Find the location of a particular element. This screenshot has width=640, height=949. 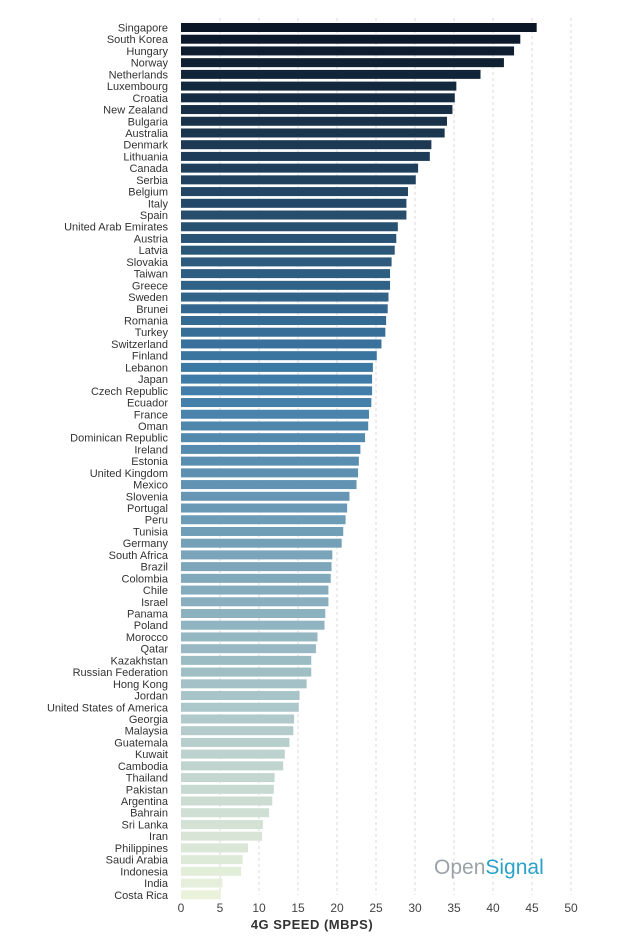

category-label: Cambodia is located at coordinates (143, 767).